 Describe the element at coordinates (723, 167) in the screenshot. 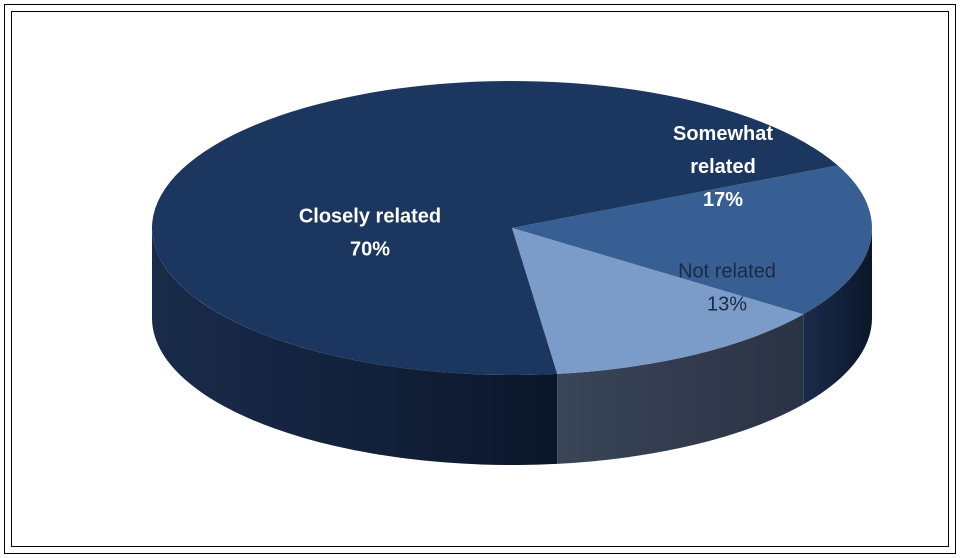

I see `slice-category-label: related` at that location.